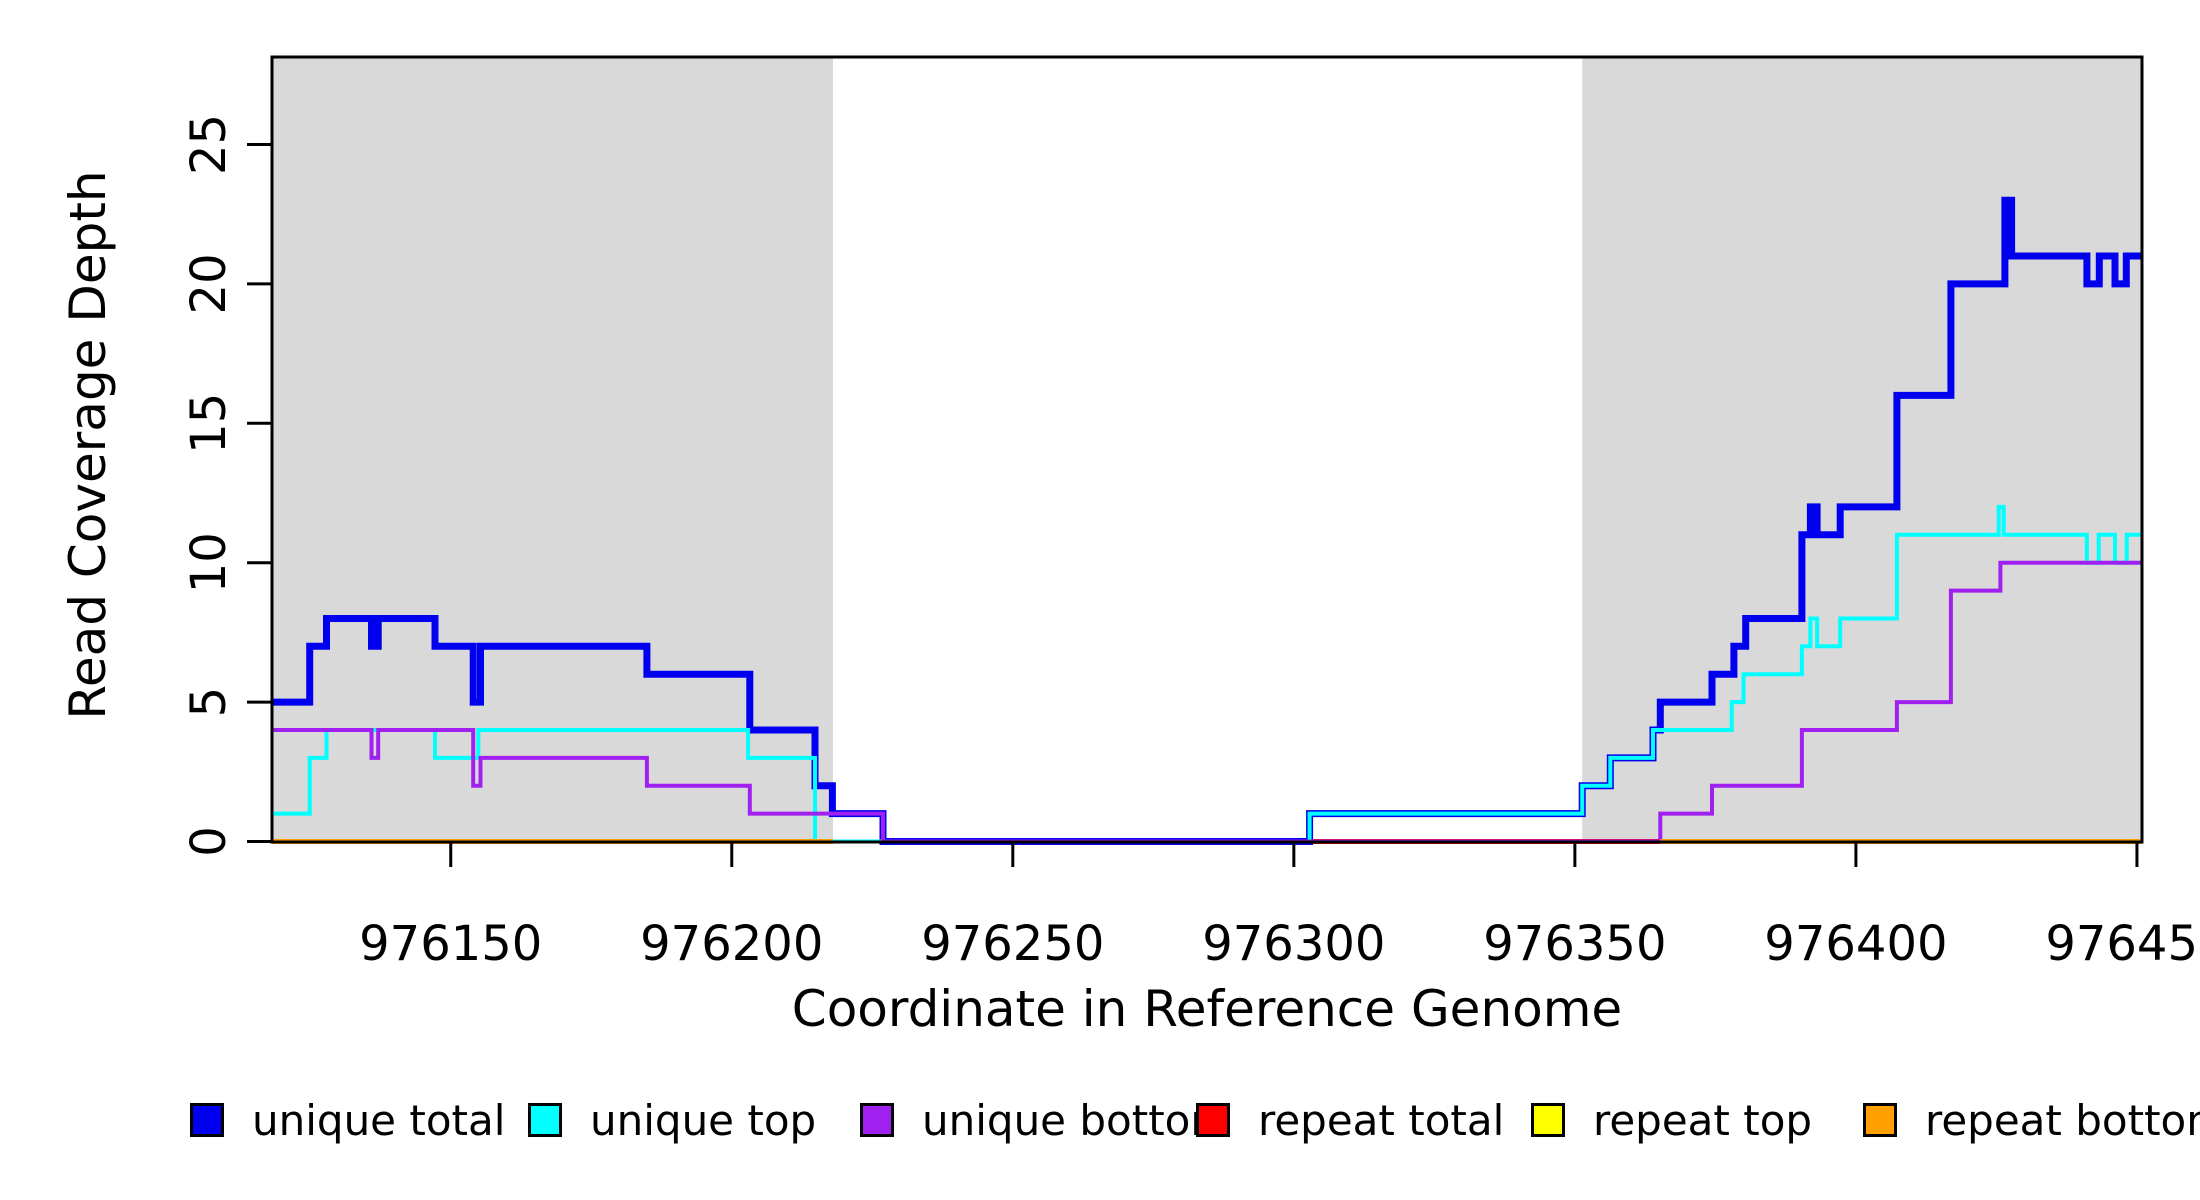  Describe the element at coordinates (1880, 1120) in the screenshot. I see `legend-swatch-repeat-bottom` at that location.